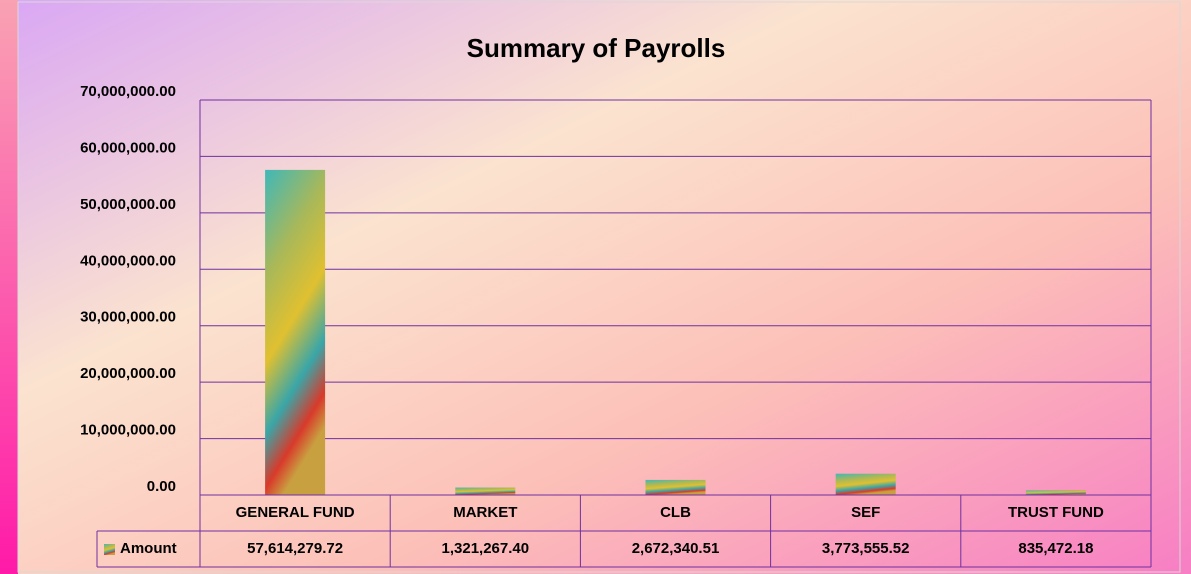 Image resolution: width=1191 pixels, height=574 pixels. What do you see at coordinates (596, 48) in the screenshot?
I see `chart-title: Summary of Payrolls` at bounding box center [596, 48].